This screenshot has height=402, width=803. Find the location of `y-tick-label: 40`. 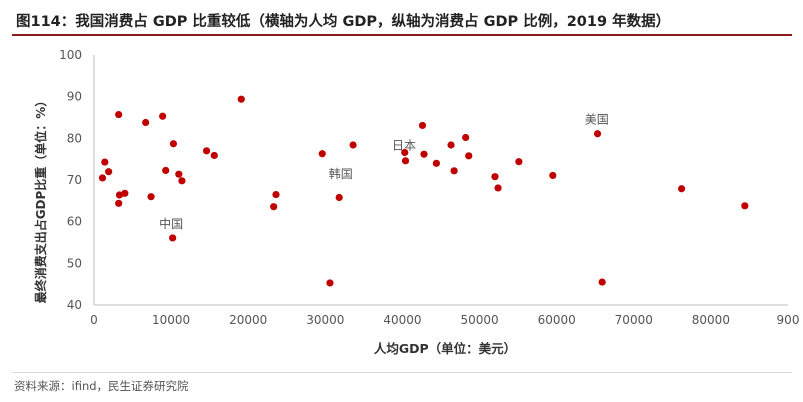

y-tick-label: 40 is located at coordinates (74, 305).